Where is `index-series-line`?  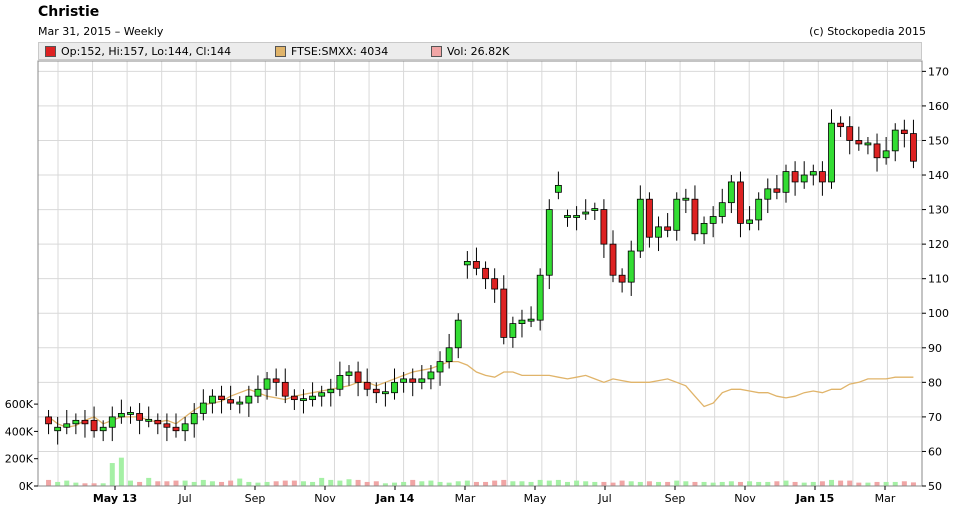
index-series-line is located at coordinates (481, 394).